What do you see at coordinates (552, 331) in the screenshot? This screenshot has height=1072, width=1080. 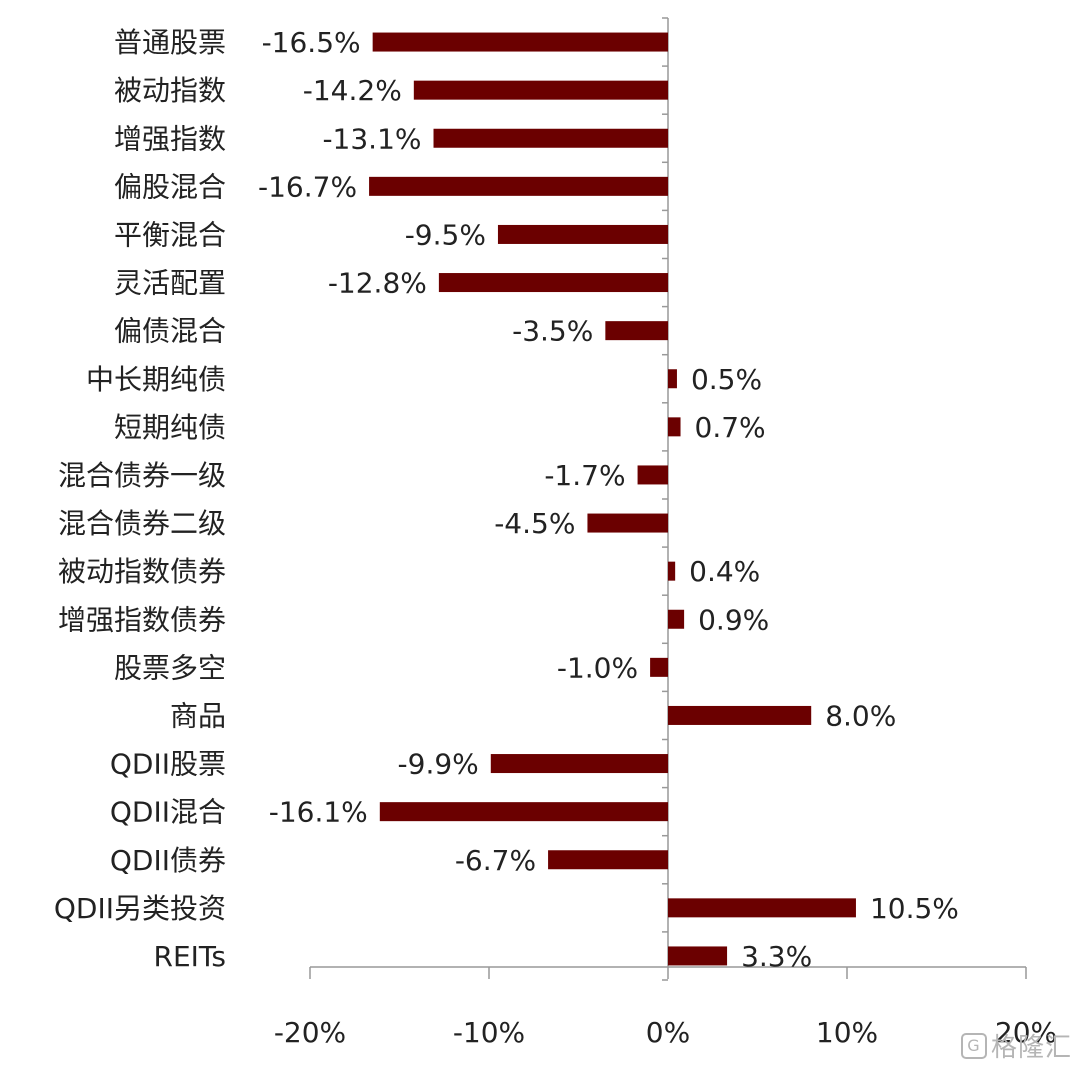 I see `data-label: -3.5%` at bounding box center [552, 331].